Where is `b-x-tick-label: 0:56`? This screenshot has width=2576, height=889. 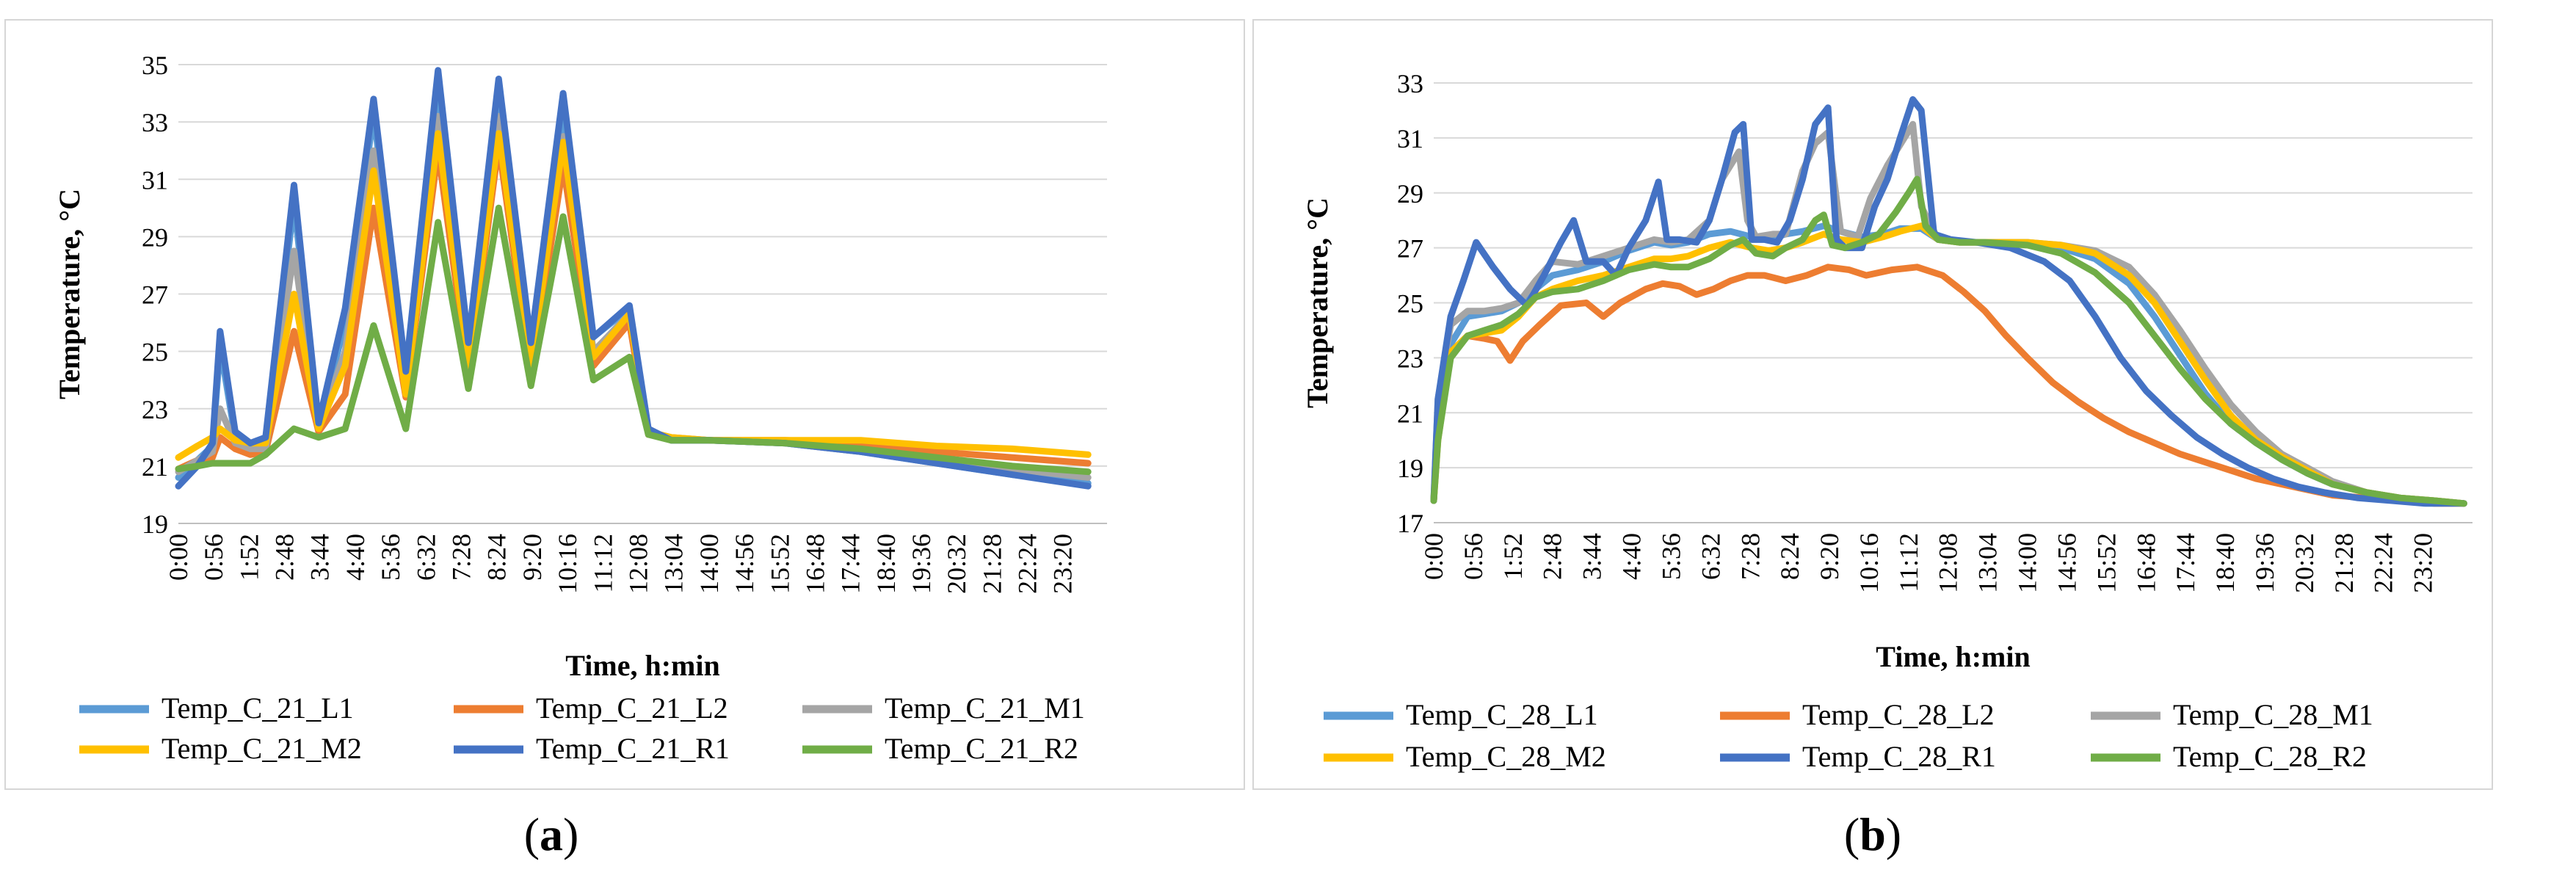
b-x-tick-label: 0:56 is located at coordinates (1474, 556).